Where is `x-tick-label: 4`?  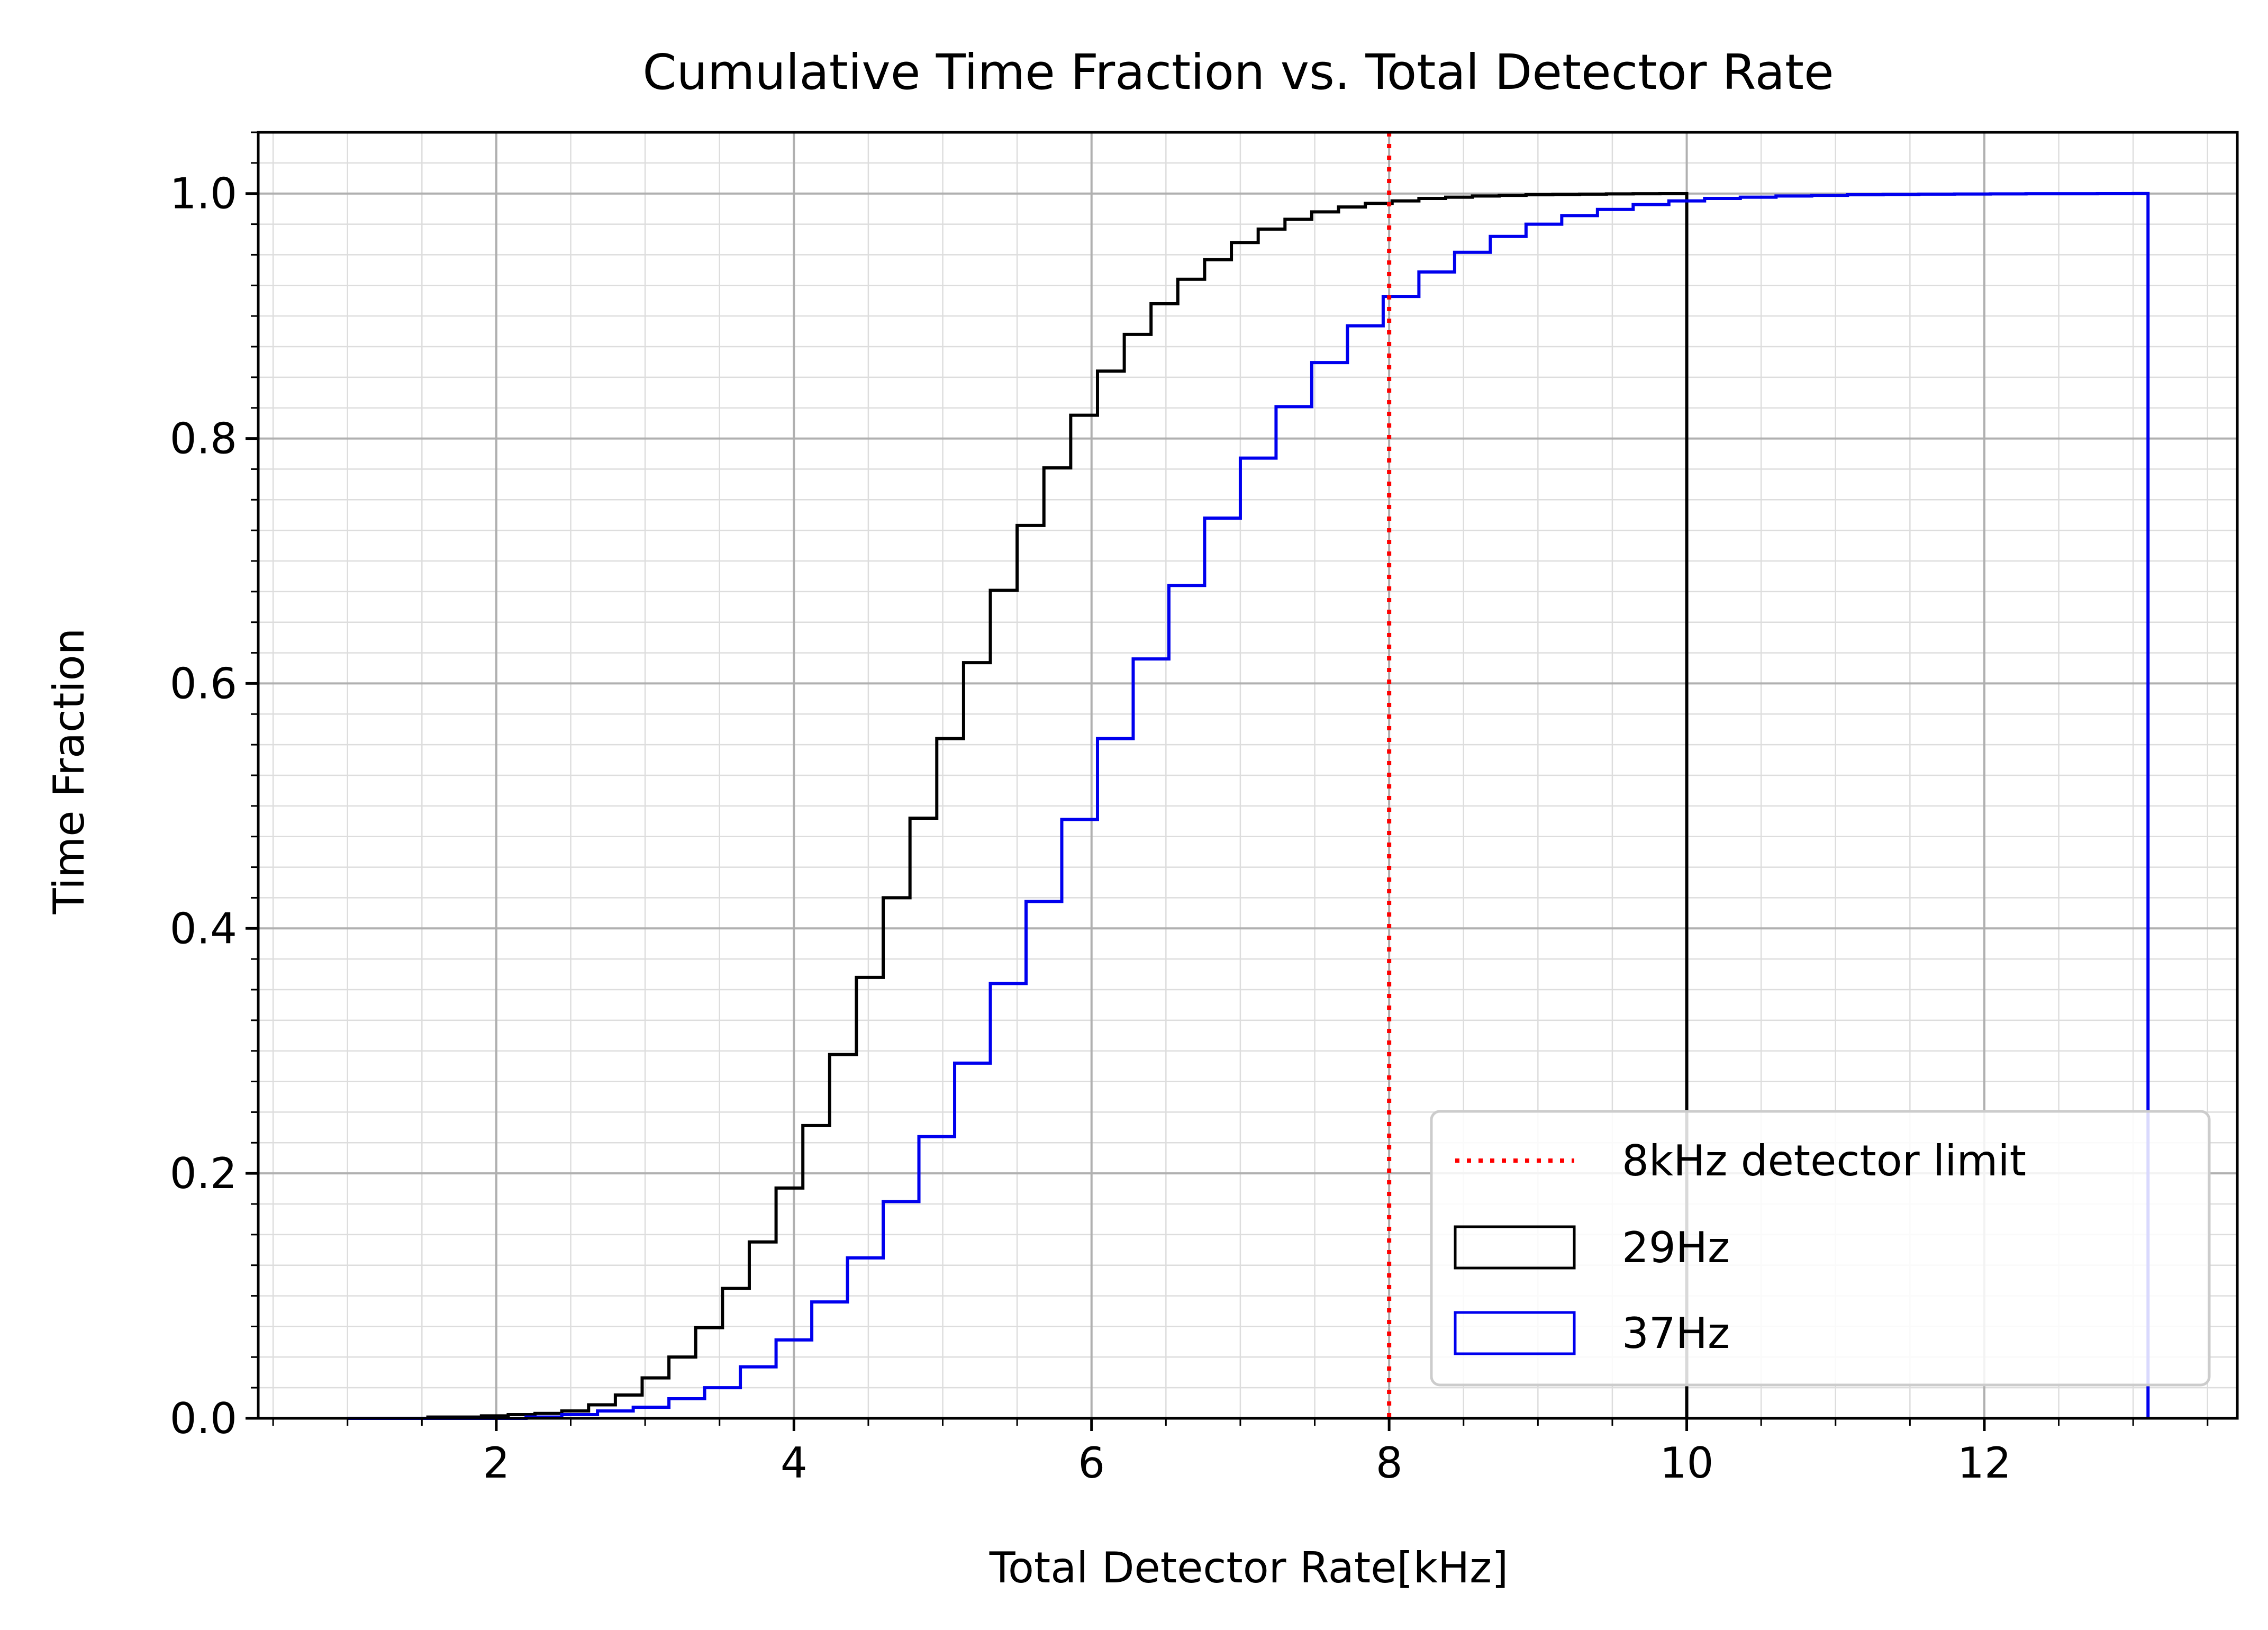
x-tick-label: 4 is located at coordinates (794, 1463).